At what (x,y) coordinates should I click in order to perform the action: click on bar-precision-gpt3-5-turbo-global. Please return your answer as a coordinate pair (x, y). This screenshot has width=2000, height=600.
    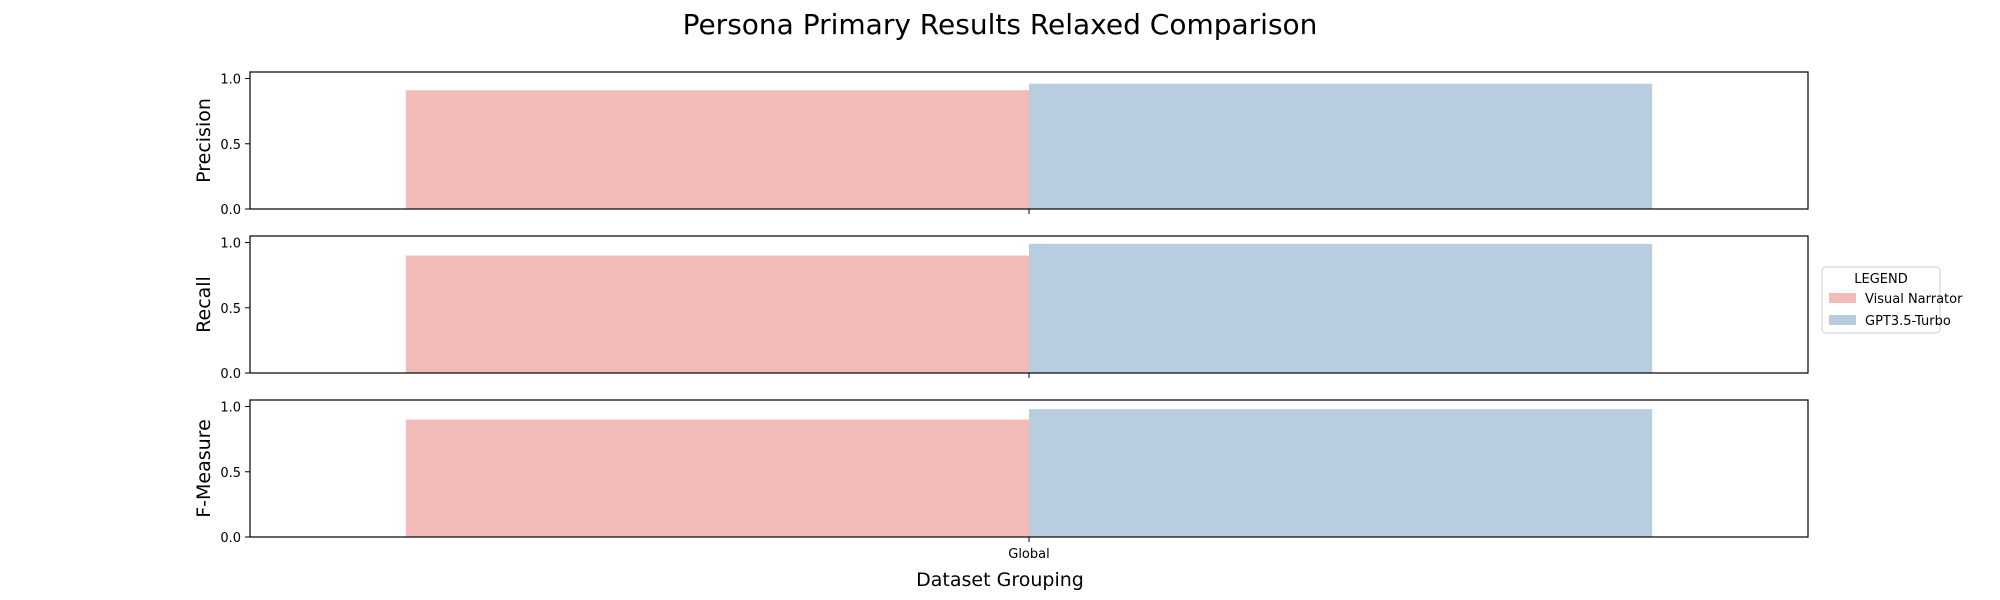
    Looking at the image, I should click on (1341, 146).